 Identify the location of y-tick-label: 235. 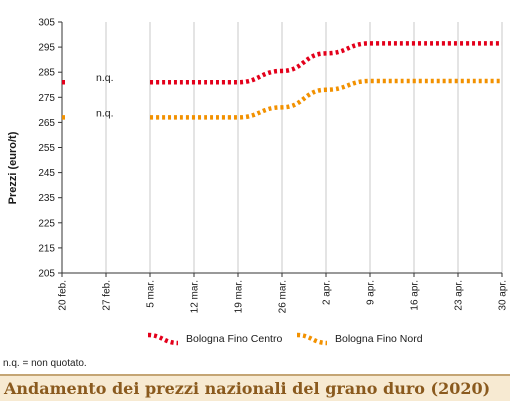
(46, 198).